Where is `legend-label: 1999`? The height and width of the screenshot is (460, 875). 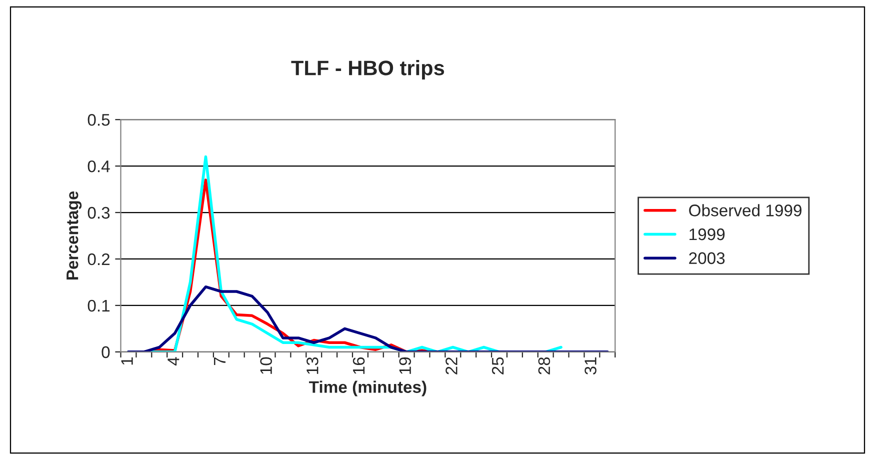
legend-label: 1999 is located at coordinates (707, 234).